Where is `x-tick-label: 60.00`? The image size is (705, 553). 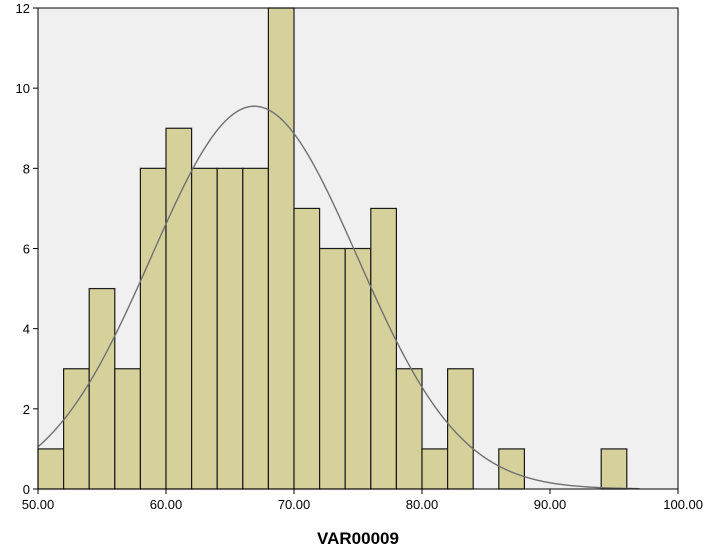 x-tick-label: 60.00 is located at coordinates (166, 504).